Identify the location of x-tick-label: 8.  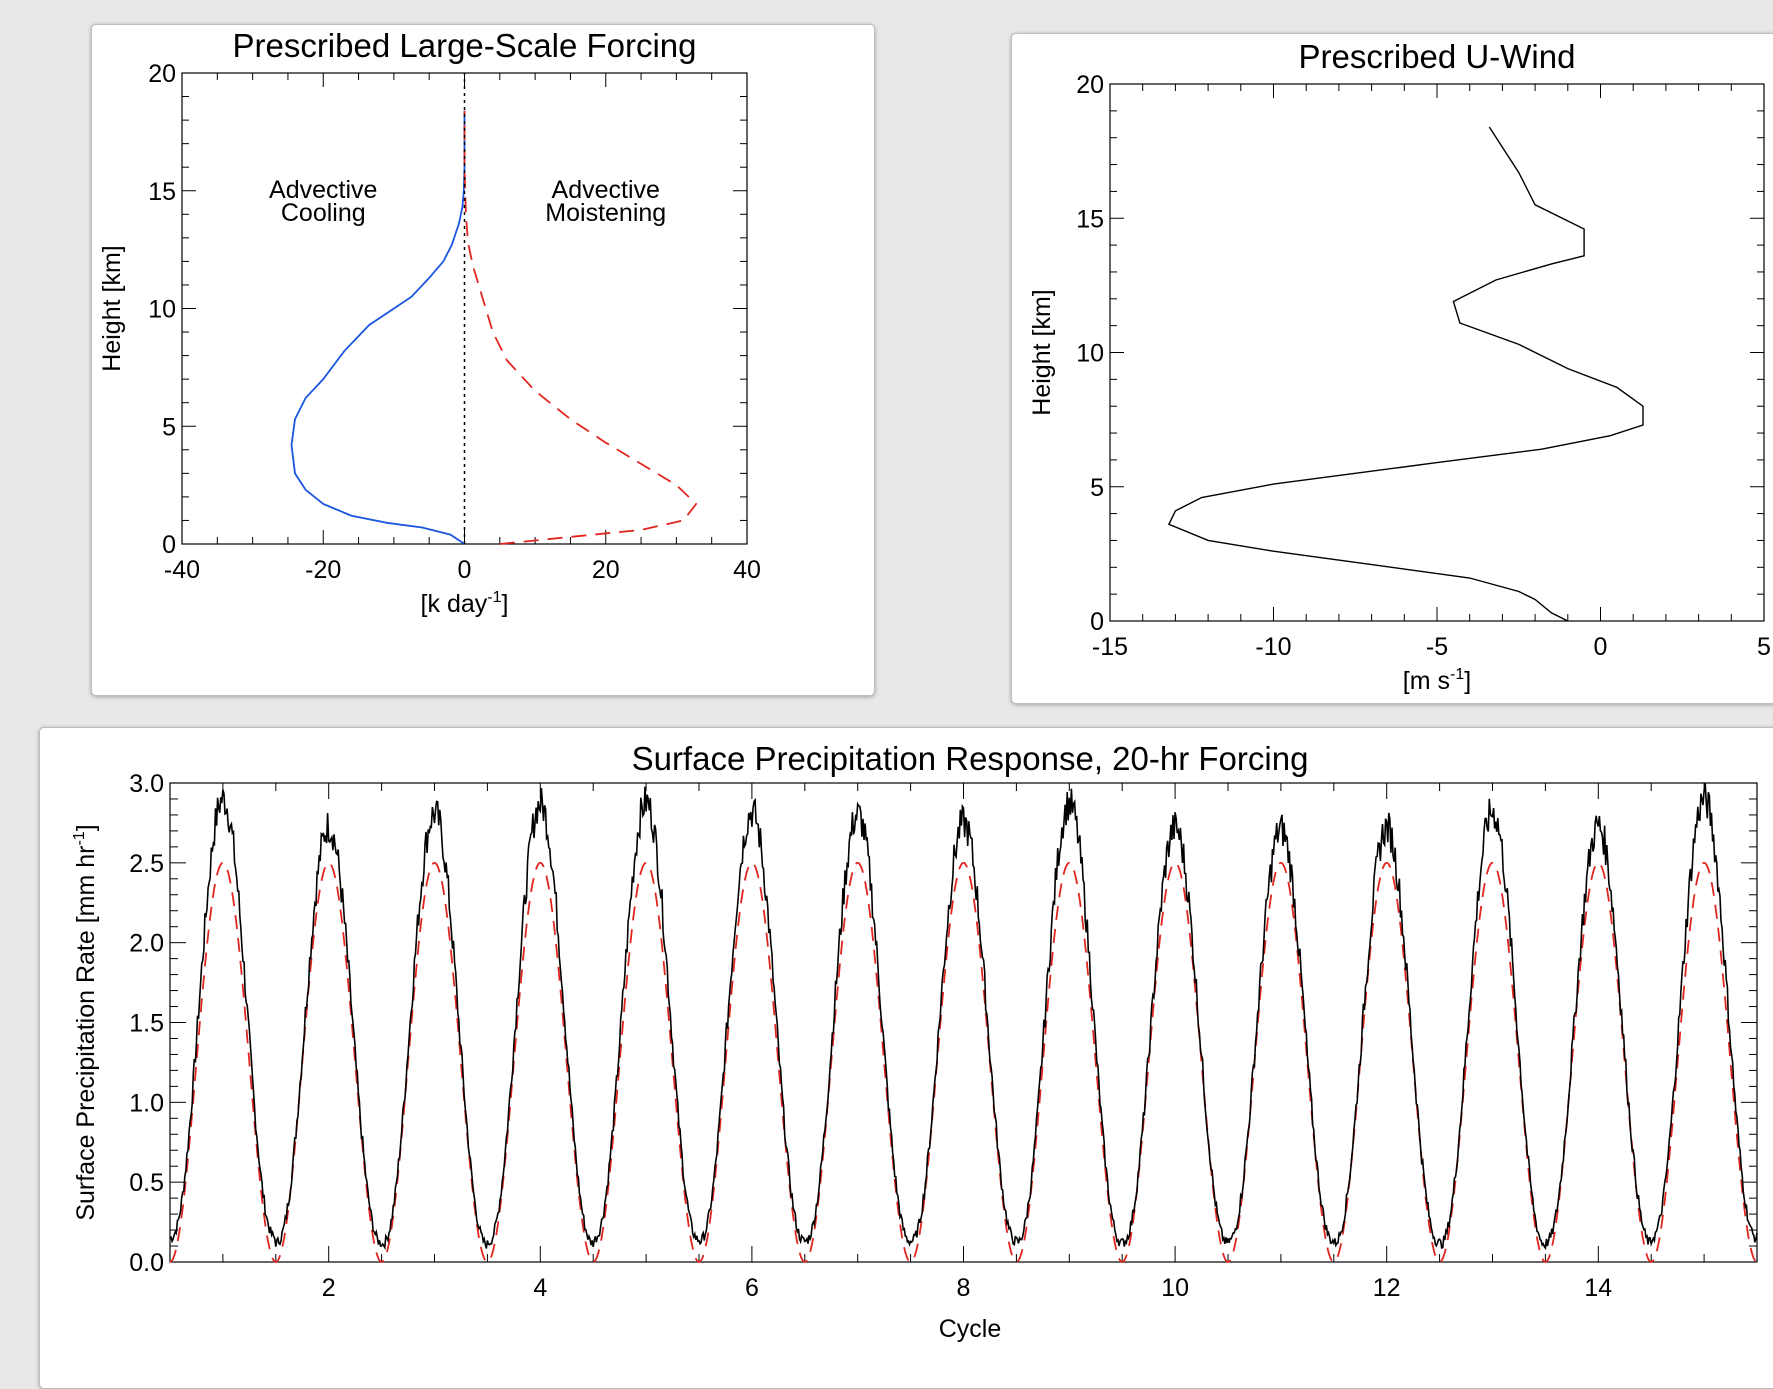
(964, 1288).